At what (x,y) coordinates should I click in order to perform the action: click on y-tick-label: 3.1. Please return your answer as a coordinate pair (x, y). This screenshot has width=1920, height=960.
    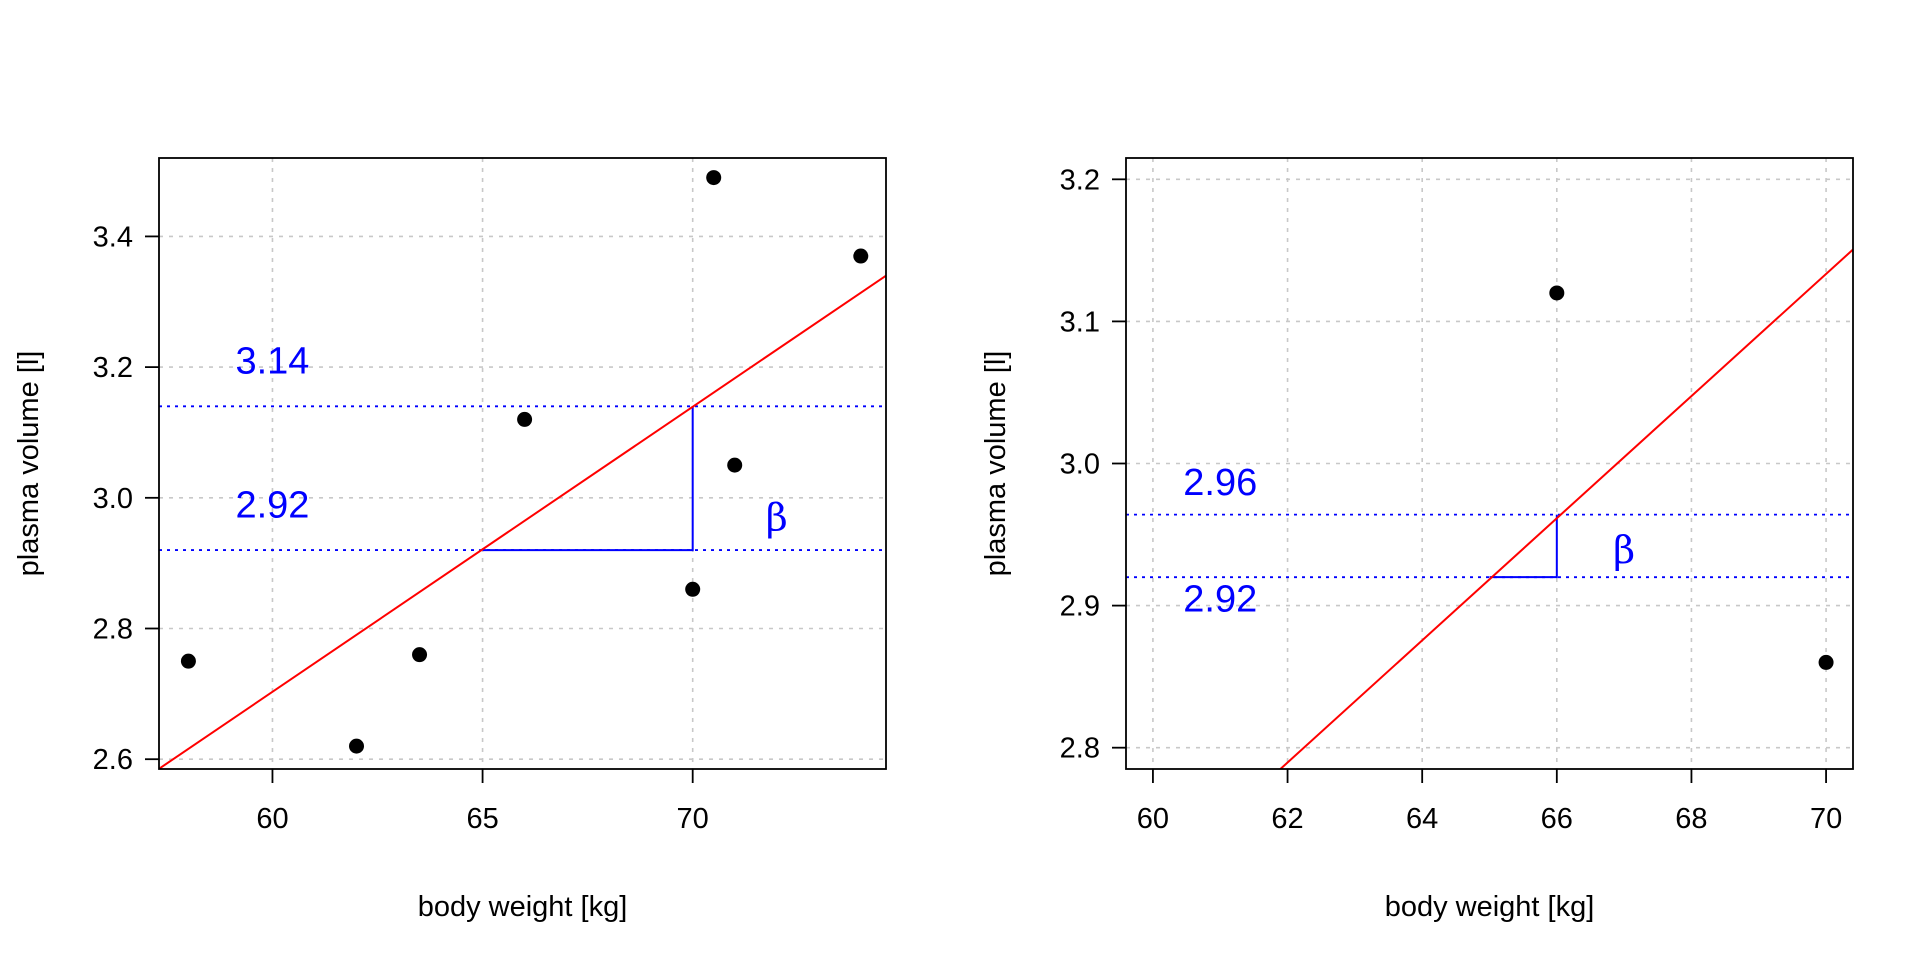
    Looking at the image, I should click on (1080, 322).